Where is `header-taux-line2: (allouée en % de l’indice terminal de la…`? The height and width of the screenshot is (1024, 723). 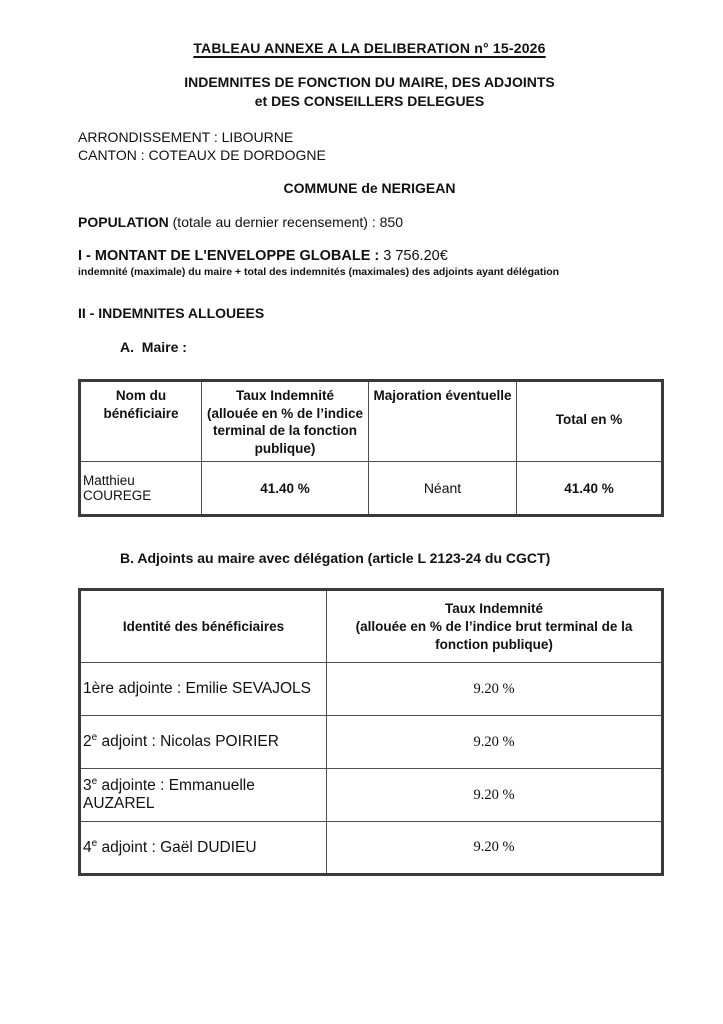
header-taux-line2: (allouée en % de l’indice terminal de la… is located at coordinates (285, 430).